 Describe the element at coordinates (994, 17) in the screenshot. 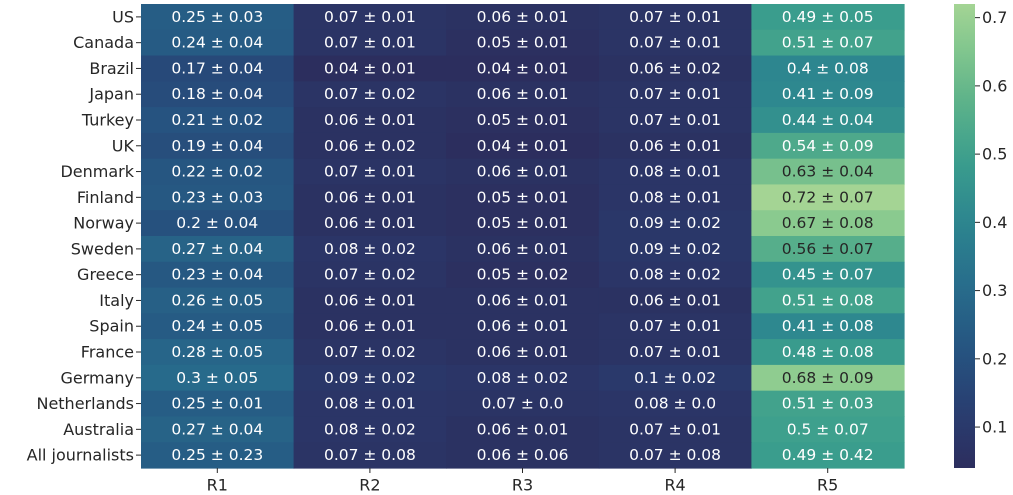

I see `colorbar-tick-label: 0.7` at that location.